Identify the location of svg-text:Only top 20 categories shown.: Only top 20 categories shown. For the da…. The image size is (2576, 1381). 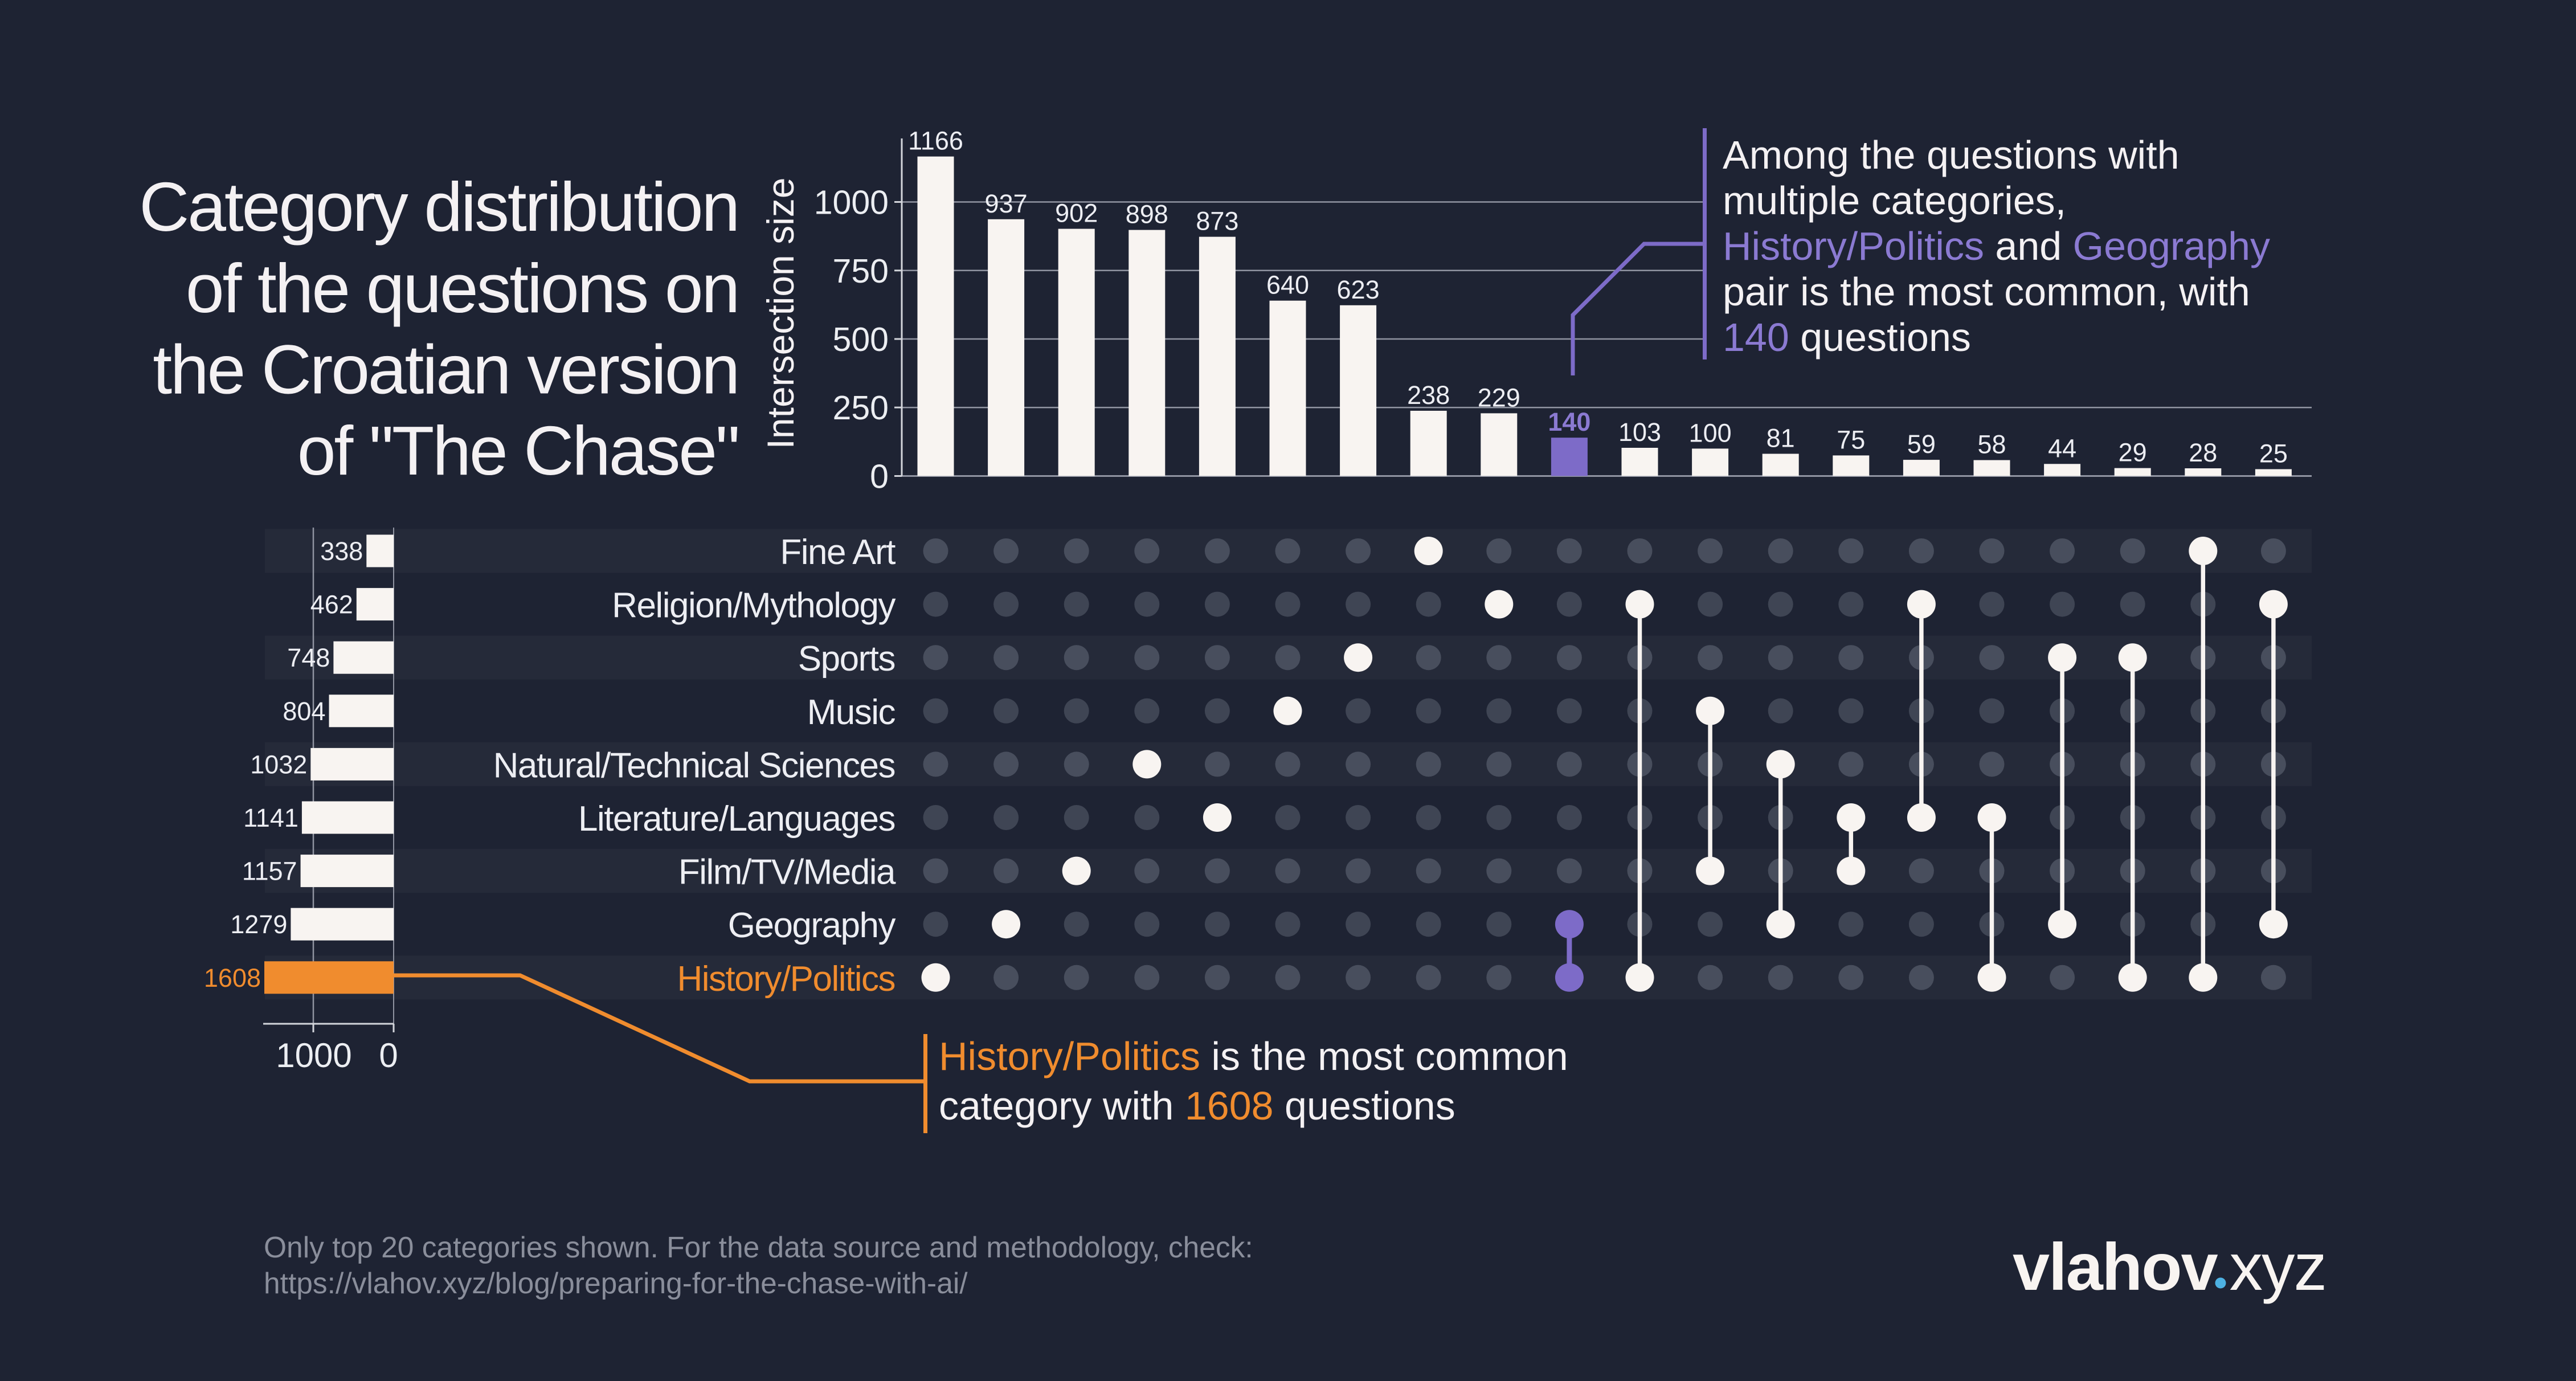
(758, 1247).